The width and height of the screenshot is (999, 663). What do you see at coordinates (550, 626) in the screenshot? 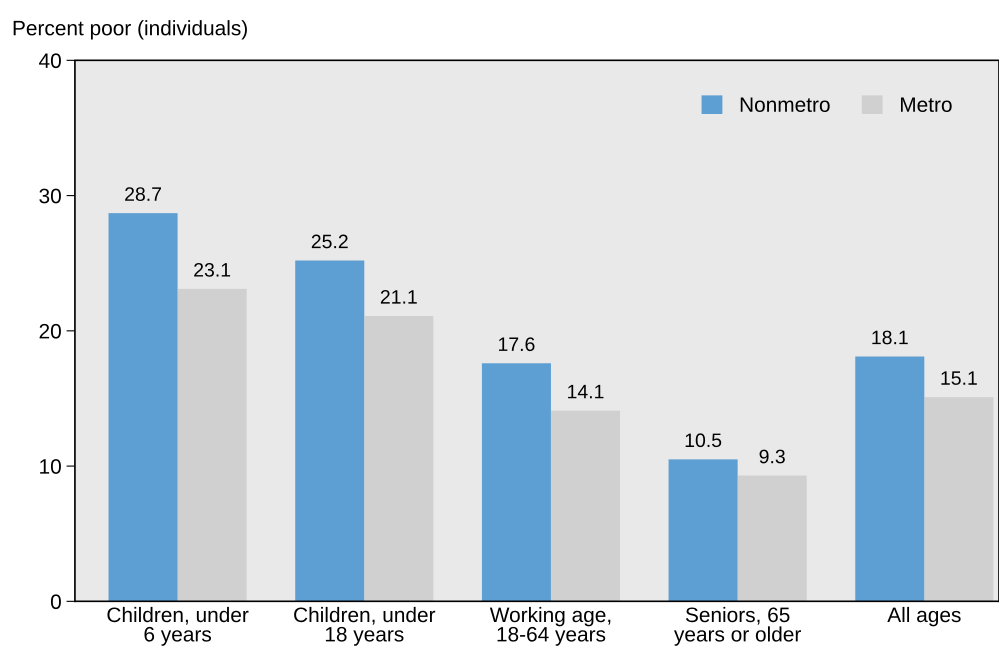
I see `x-tick-label: Working age, 18-64 years` at bounding box center [550, 626].